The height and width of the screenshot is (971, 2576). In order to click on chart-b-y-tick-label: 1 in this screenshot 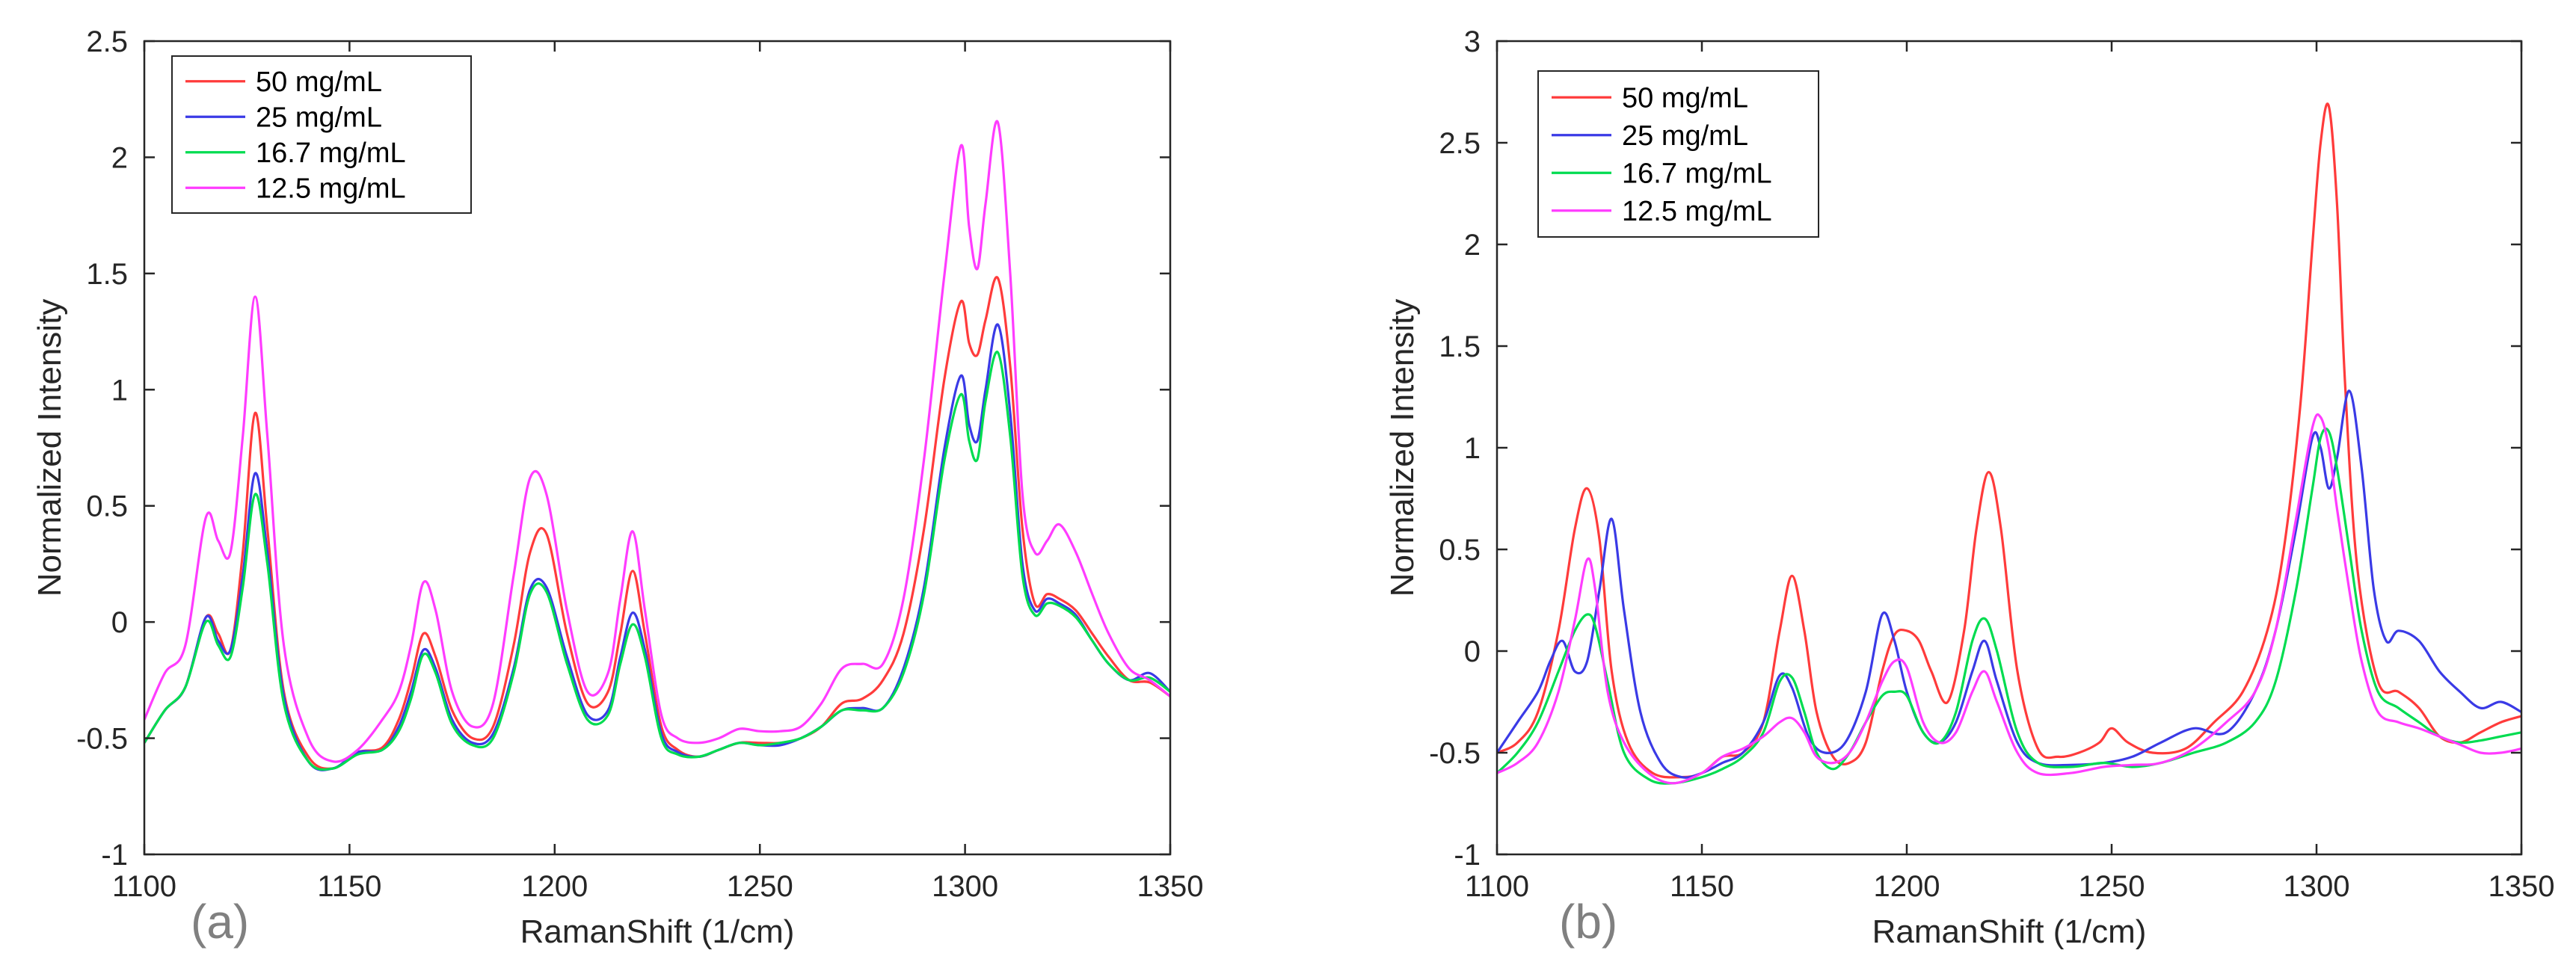, I will do `click(1472, 449)`.